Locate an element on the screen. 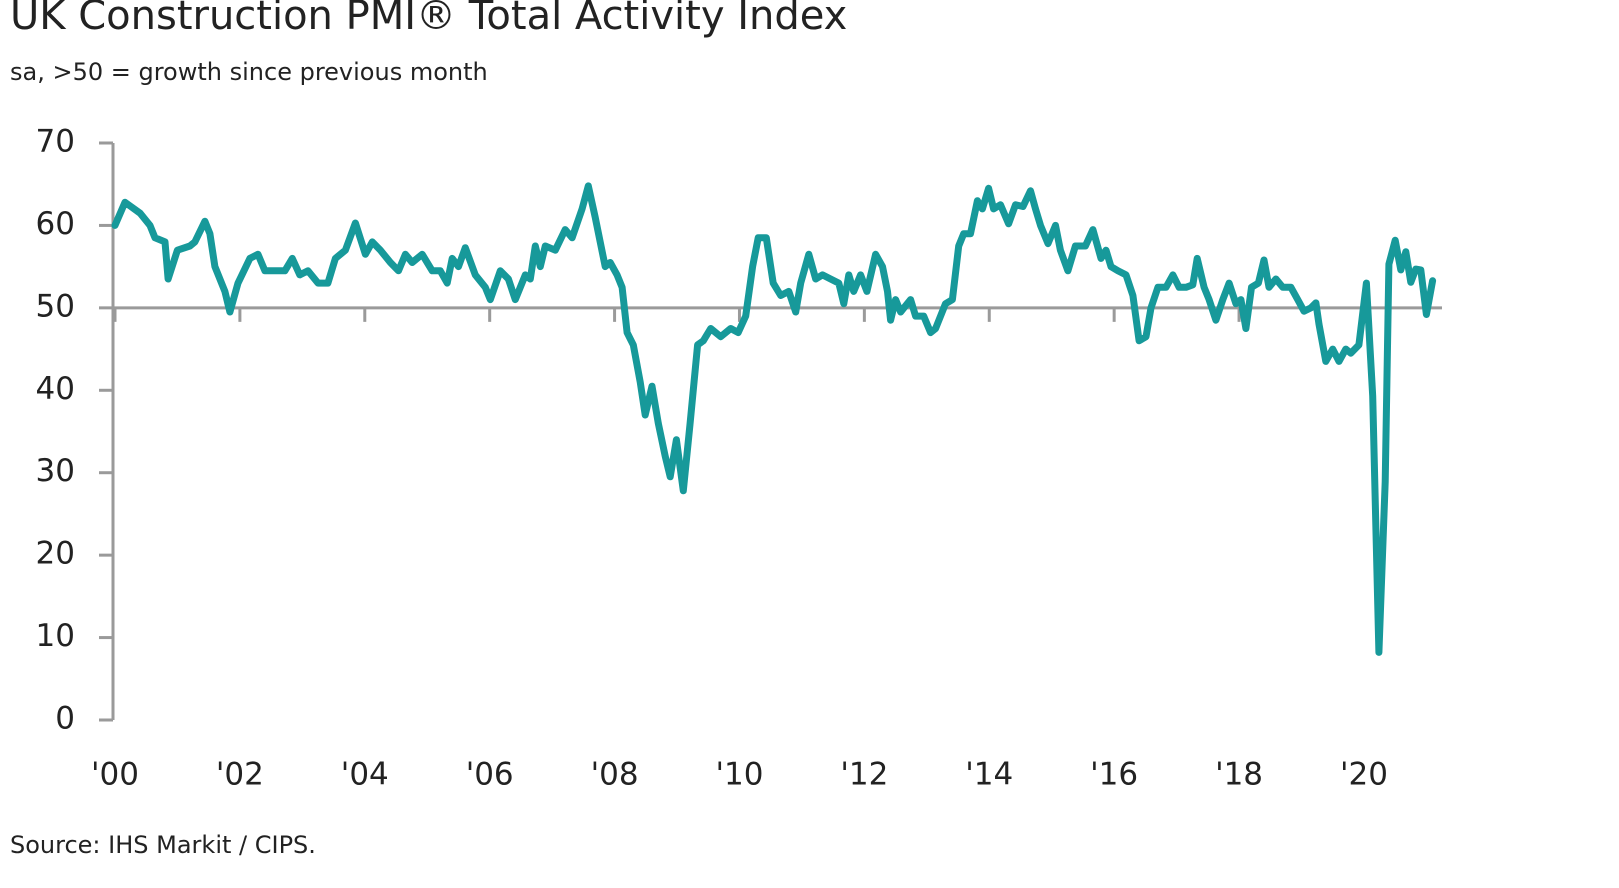  y-tick-label: 0 is located at coordinates (65, 719).